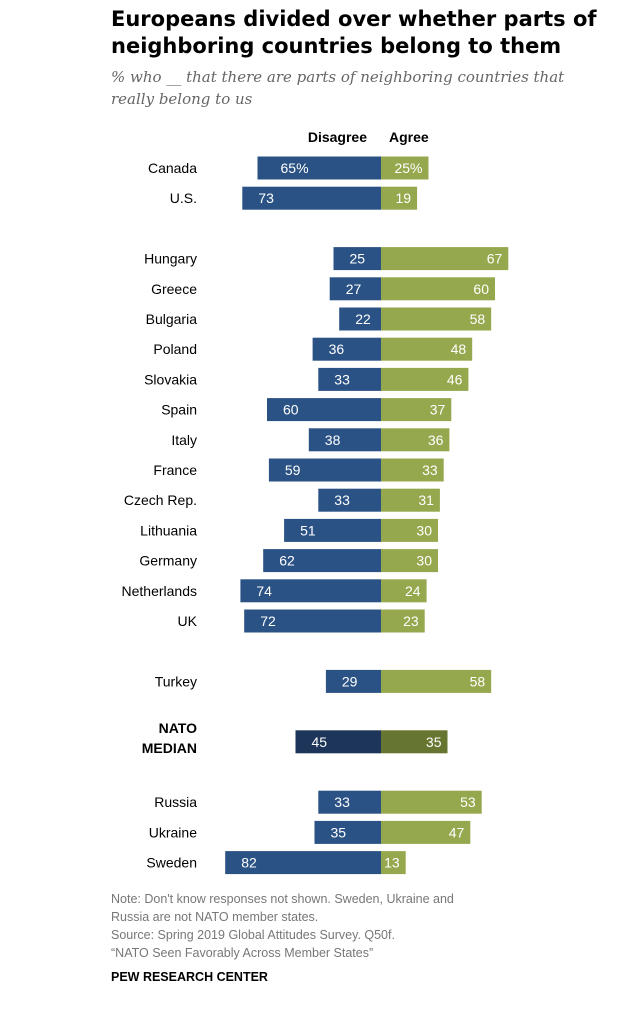 The height and width of the screenshot is (1024, 633). Describe the element at coordinates (168, 530) in the screenshot. I see `category-label-lithuania: Lithuania` at that location.